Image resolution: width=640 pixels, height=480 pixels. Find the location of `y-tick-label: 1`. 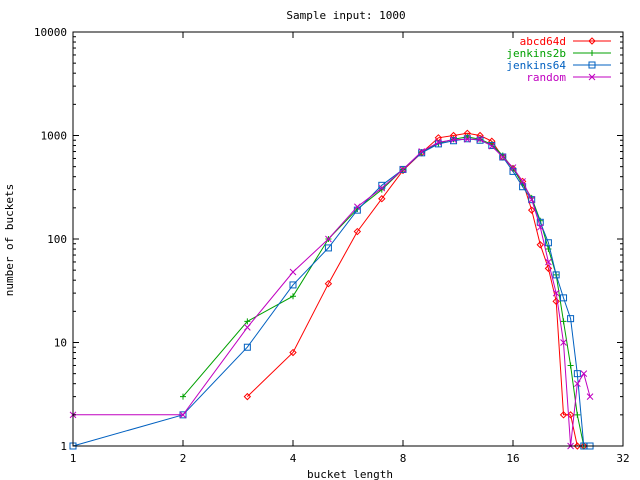

y-tick-label: 1 is located at coordinates (63, 446).